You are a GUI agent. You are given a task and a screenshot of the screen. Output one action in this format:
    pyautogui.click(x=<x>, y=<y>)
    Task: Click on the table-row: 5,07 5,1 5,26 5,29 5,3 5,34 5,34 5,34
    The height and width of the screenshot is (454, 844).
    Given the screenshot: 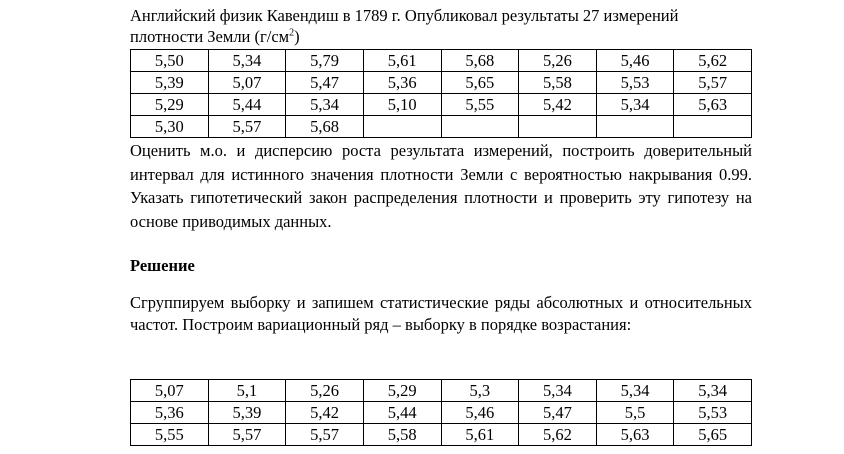 What is the action you would take?
    pyautogui.click(x=441, y=390)
    